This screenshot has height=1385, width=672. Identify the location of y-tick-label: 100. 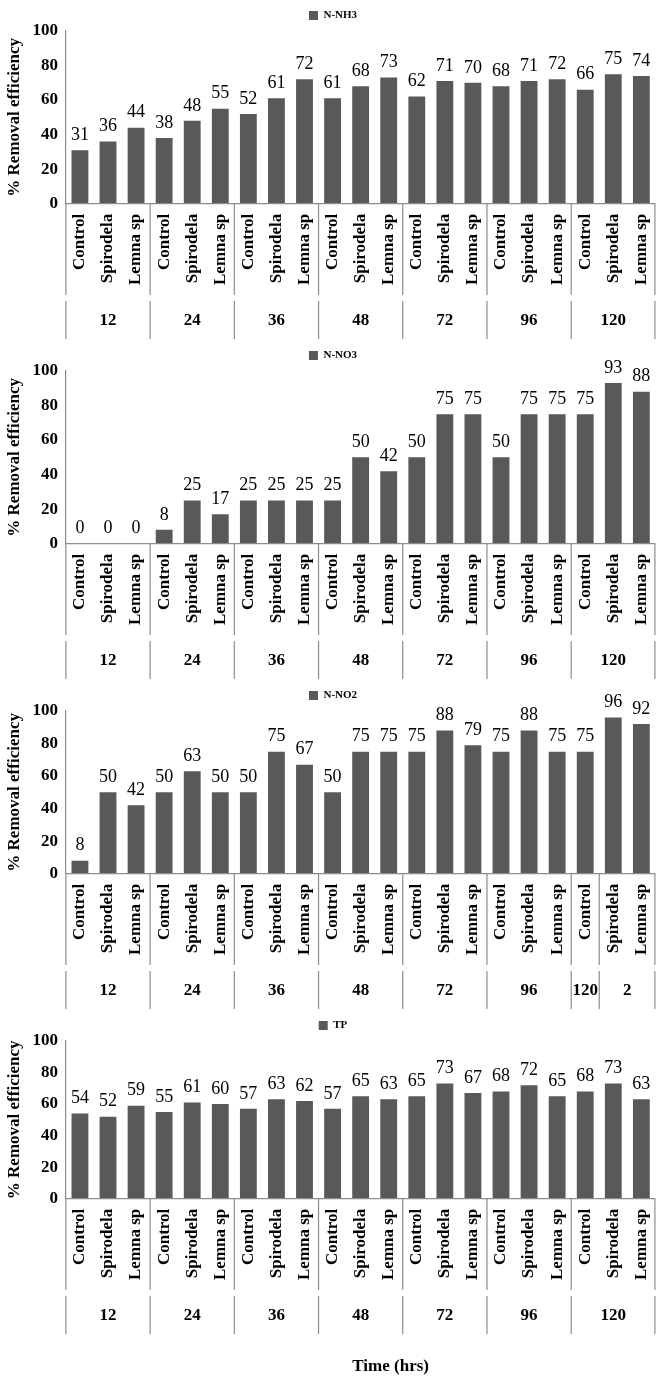
(45, 370).